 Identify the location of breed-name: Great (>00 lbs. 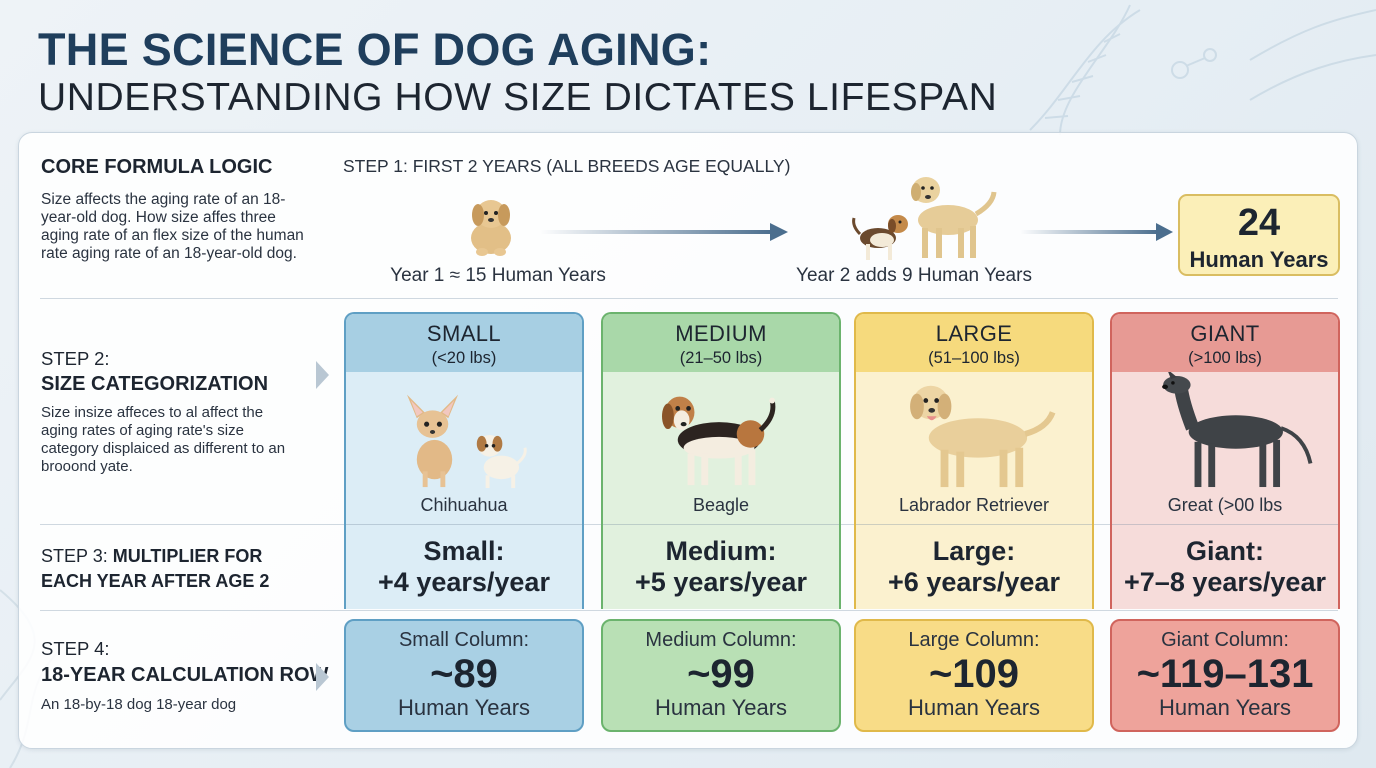
(1225, 505).